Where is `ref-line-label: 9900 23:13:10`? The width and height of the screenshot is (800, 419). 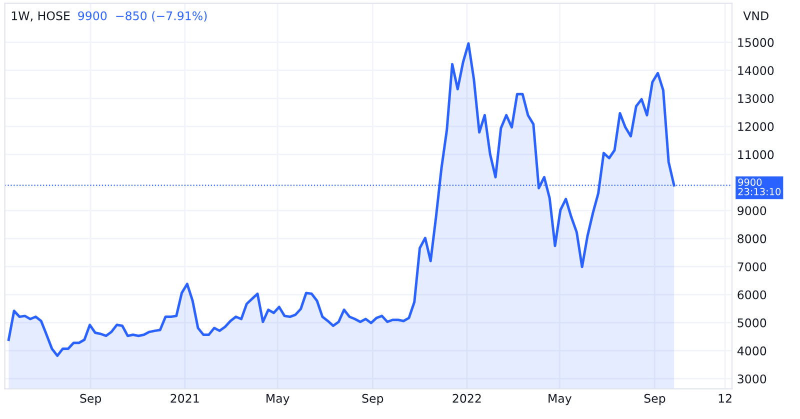 ref-line-label: 9900 23:13:10 is located at coordinates (759, 187).